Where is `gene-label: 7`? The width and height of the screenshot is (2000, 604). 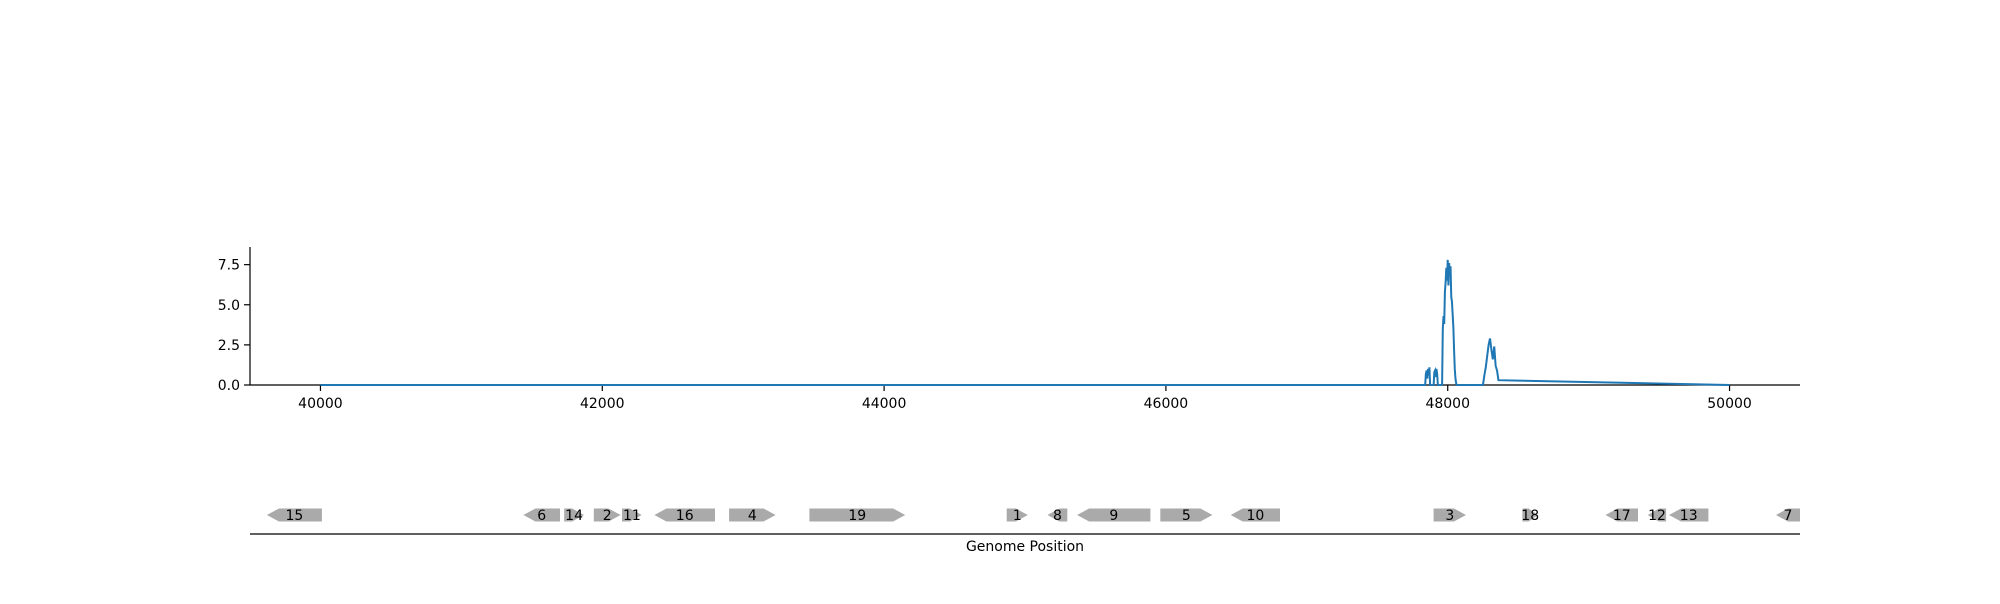 gene-label: 7 is located at coordinates (1788, 516).